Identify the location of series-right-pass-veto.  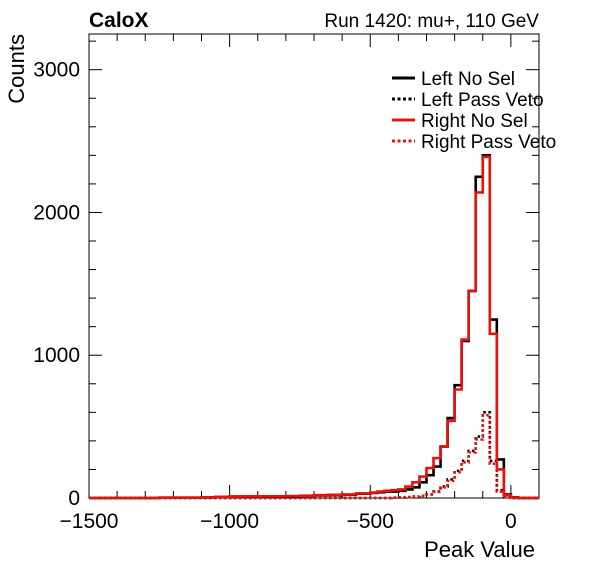
(314, 456).